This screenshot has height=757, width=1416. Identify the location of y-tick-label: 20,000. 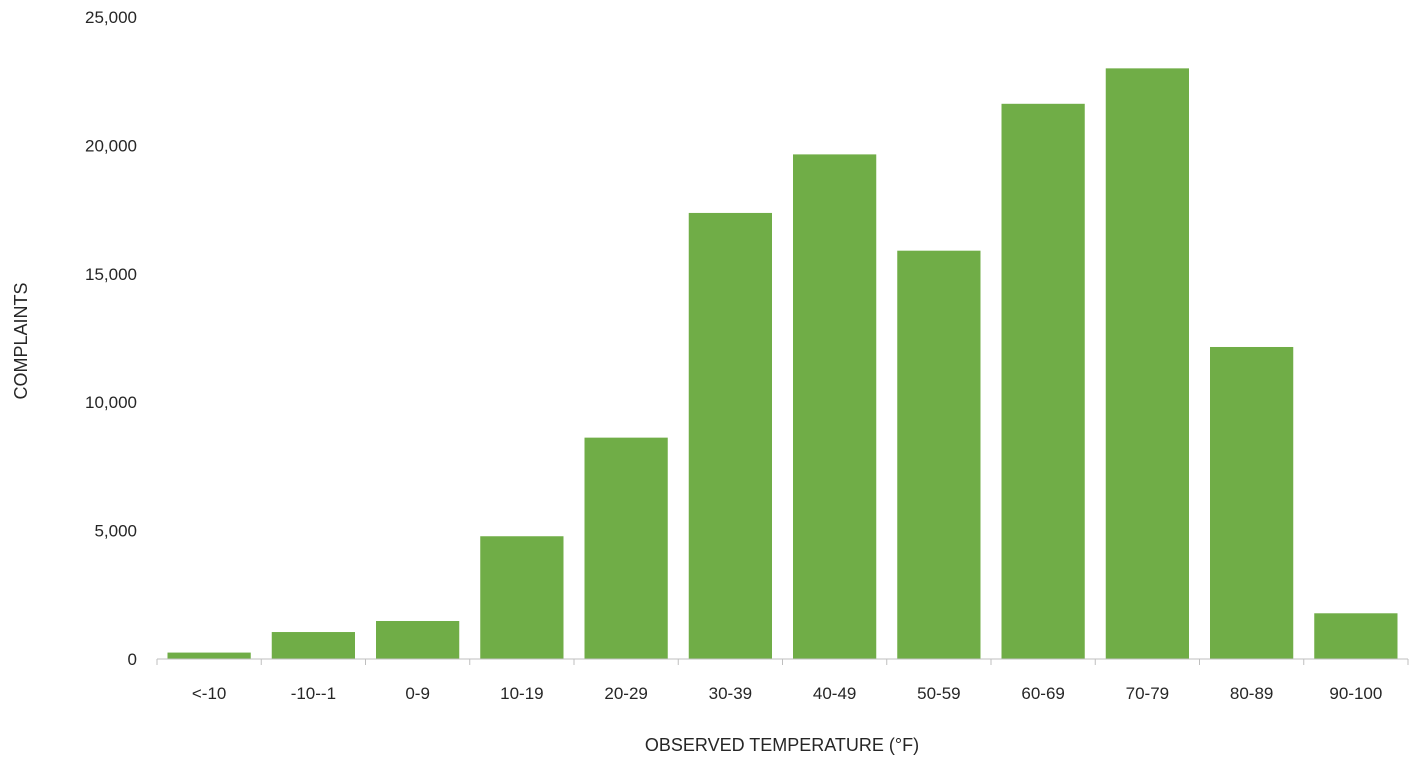
(111, 145).